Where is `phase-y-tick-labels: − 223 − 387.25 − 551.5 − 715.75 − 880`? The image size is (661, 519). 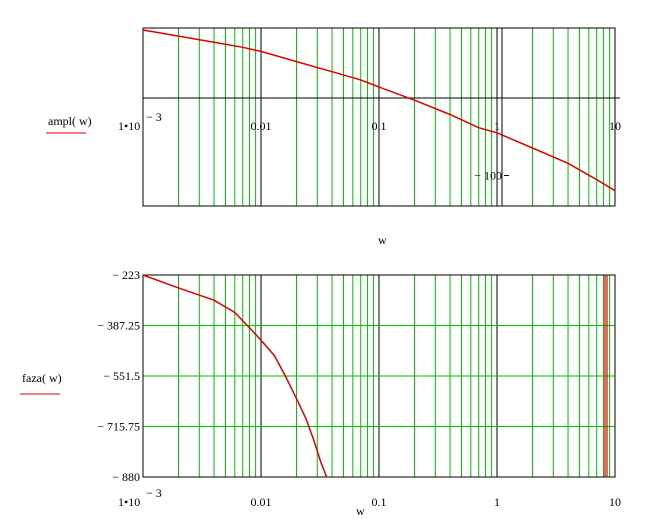 phase-y-tick-labels: − 223 − 387.25 − 551.5 − 715.75 − 880 is located at coordinates (118, 376).